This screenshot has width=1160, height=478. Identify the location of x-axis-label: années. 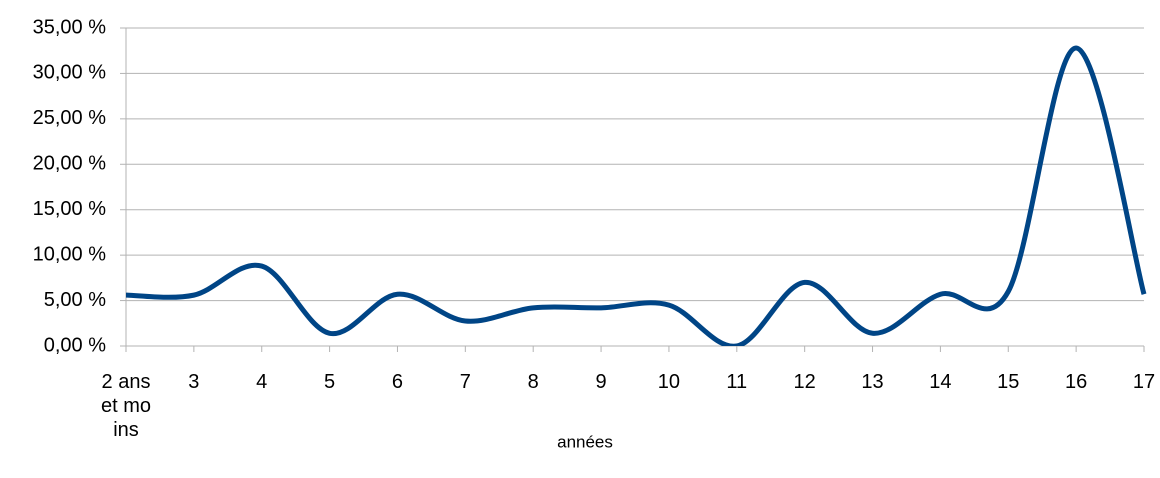
(585, 441).